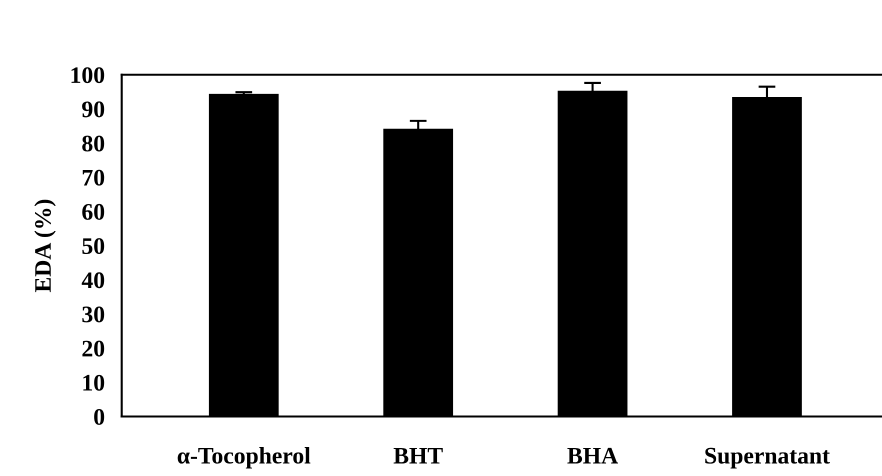 This screenshot has height=476, width=882. Describe the element at coordinates (93, 144) in the screenshot. I see `y-tick-label: 80` at that location.